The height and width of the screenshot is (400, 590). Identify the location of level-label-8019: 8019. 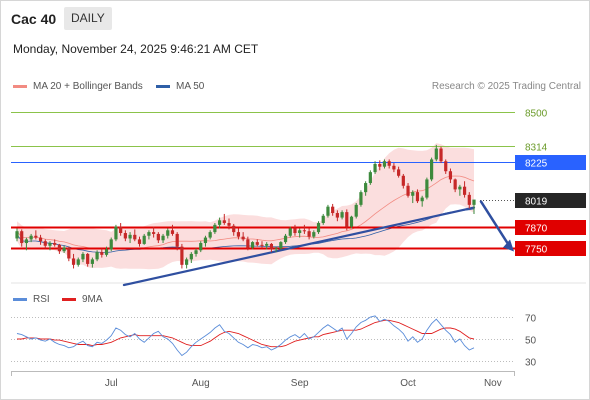
(536, 202).